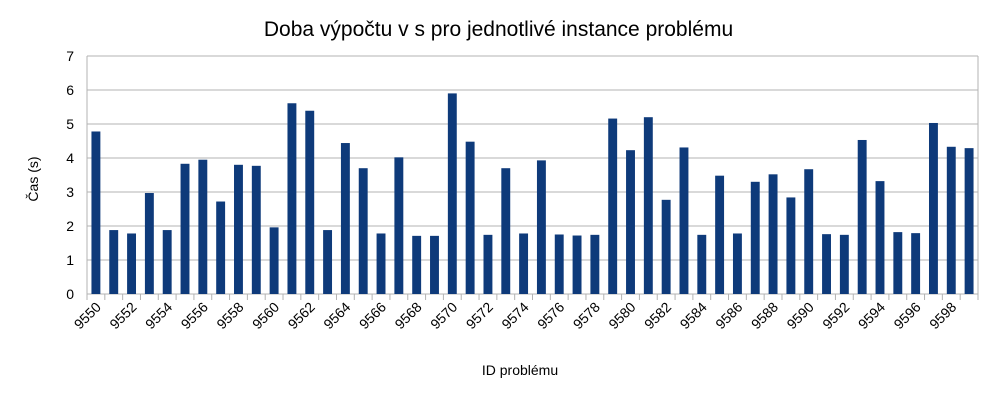 This screenshot has height=404, width=997. Describe the element at coordinates (657, 315) in the screenshot. I see `x-tick-label: 9582` at that location.